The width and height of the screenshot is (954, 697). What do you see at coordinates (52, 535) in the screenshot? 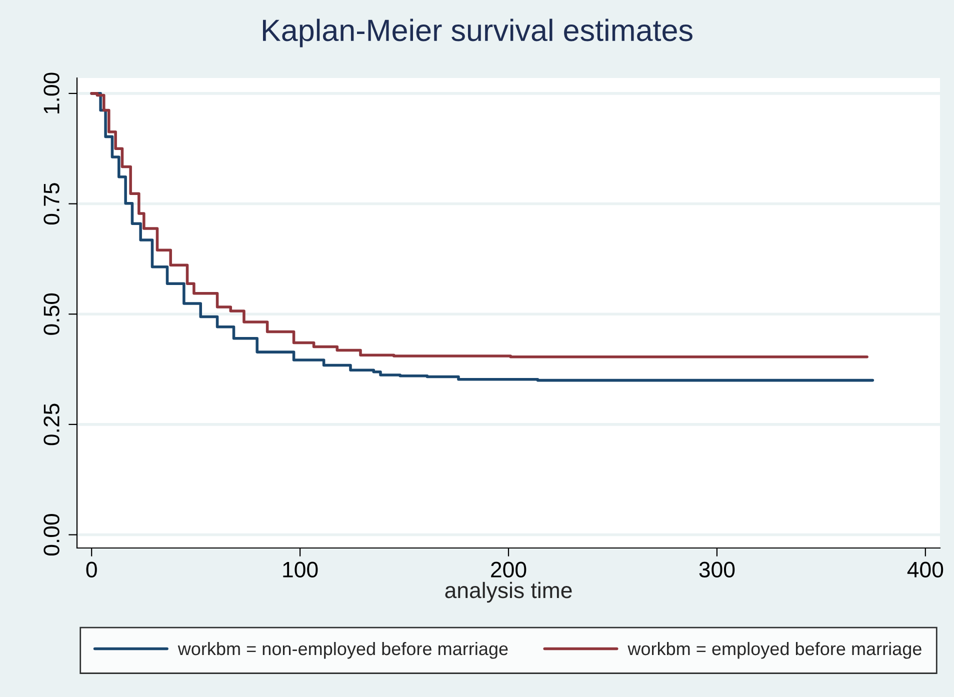
I see `y-tick-label: 0.00` at bounding box center [52, 535].